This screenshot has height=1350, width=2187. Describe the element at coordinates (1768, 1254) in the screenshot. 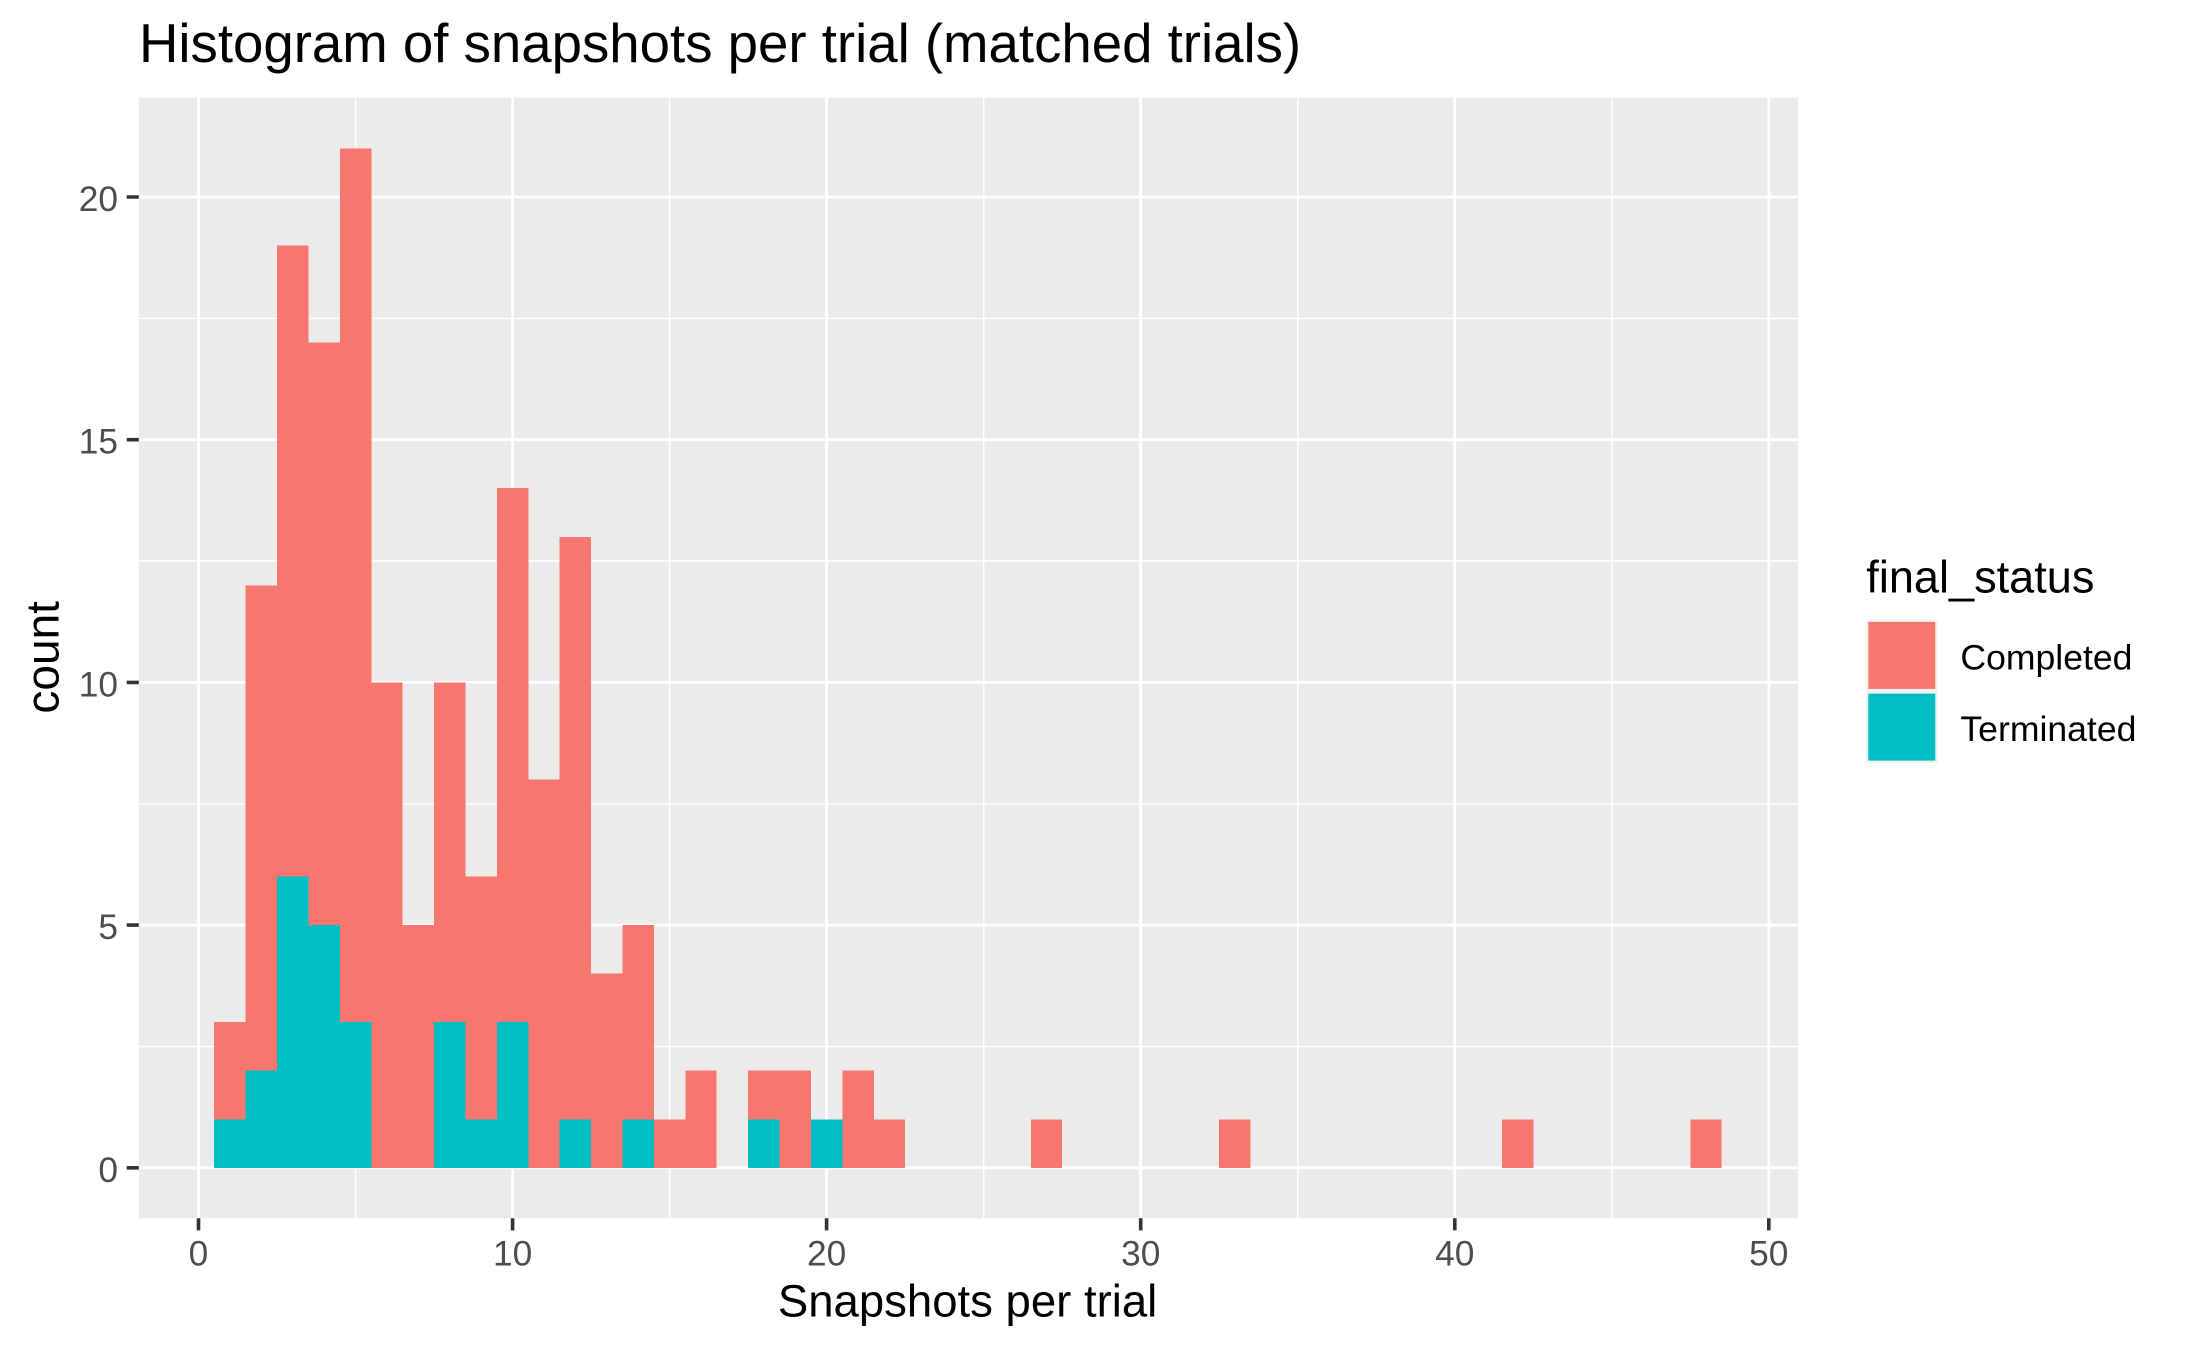

I see `svg-text: 50` at that location.